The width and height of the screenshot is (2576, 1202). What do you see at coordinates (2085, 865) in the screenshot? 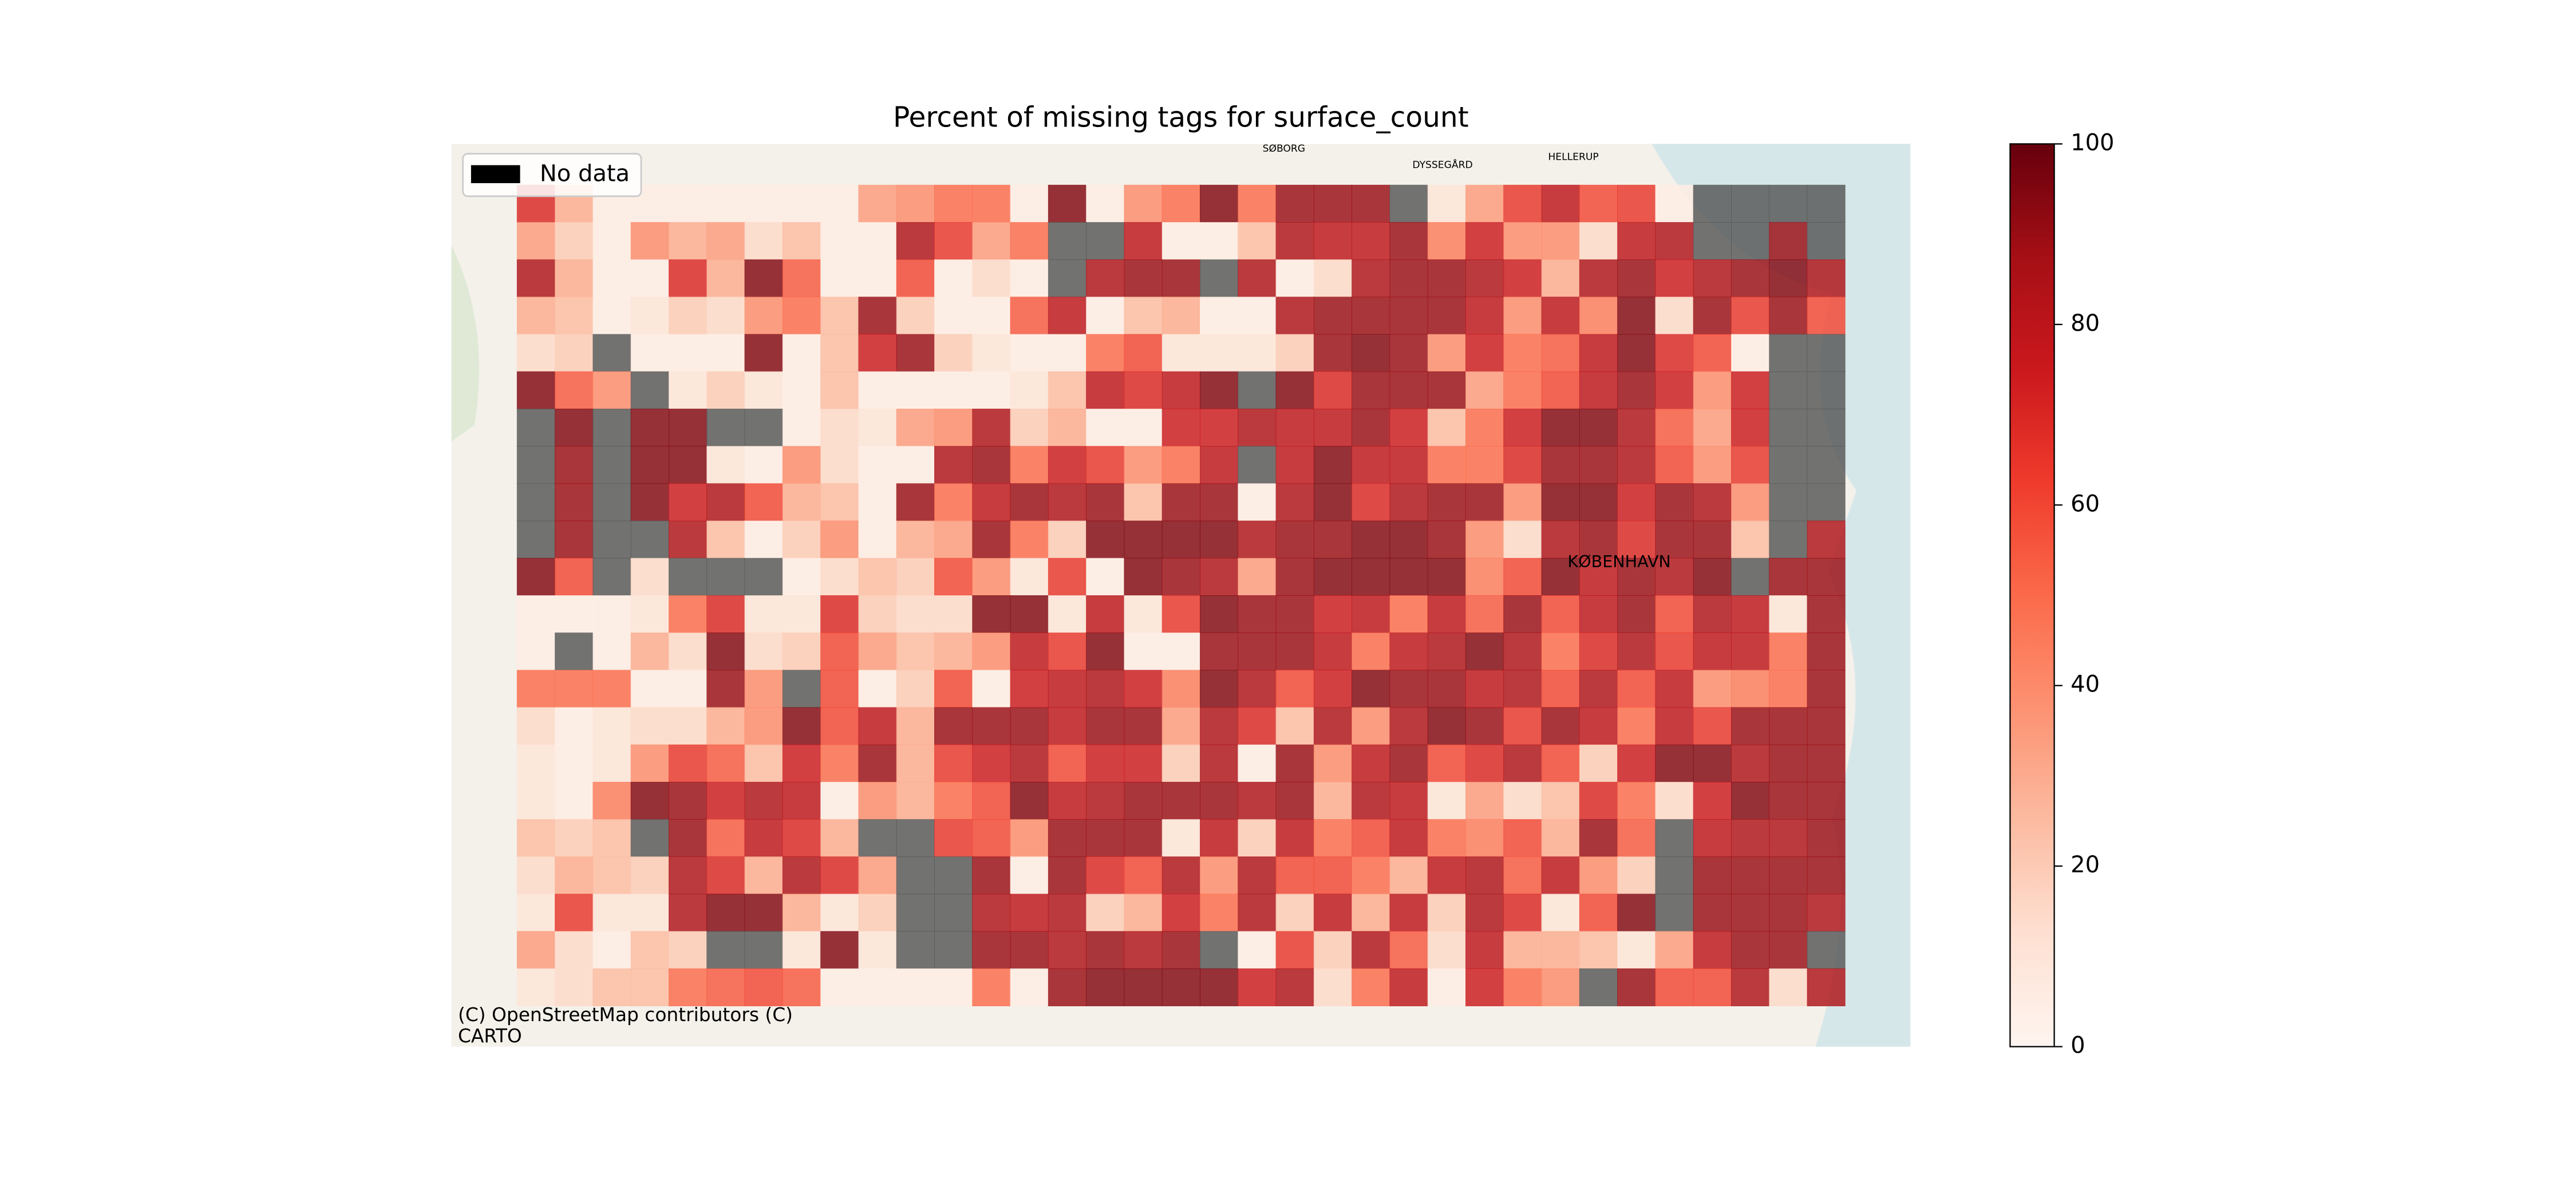
I see `colorbar-tick-label: 20` at bounding box center [2085, 865].